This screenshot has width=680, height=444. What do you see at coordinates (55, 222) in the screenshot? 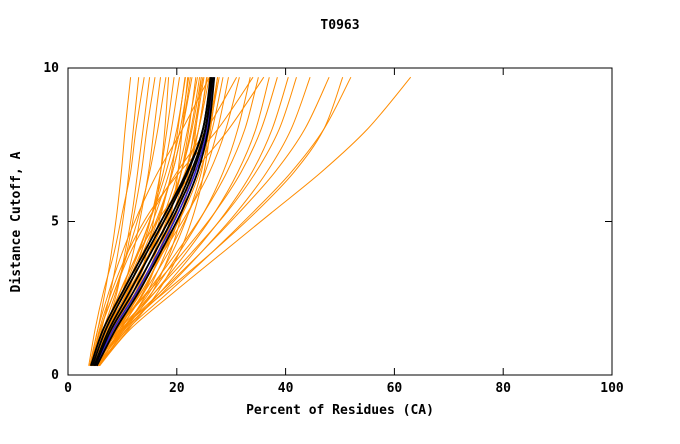
I see `y-tick-label: 5` at bounding box center [55, 222].